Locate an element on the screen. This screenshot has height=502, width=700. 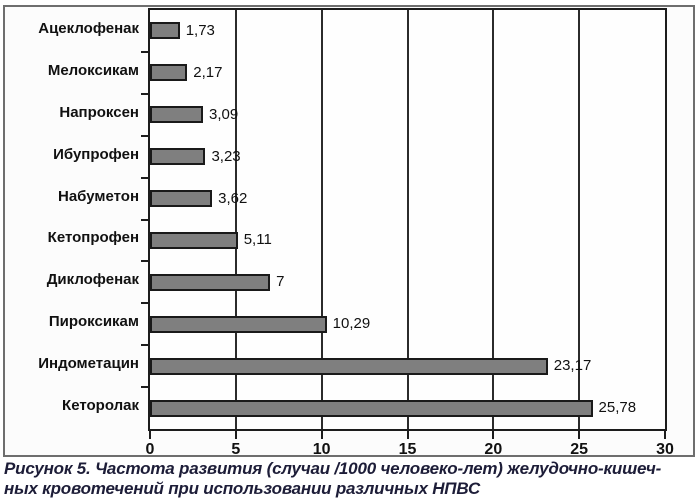
category-label: Напроксен is located at coordinates (99, 112).